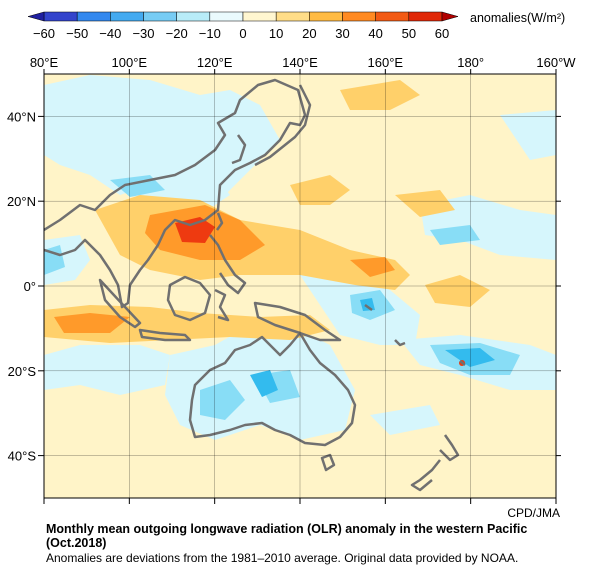 This screenshot has width=600, height=570. Describe the element at coordinates (21, 116) in the screenshot. I see `latitude-label: 40°N` at that location.